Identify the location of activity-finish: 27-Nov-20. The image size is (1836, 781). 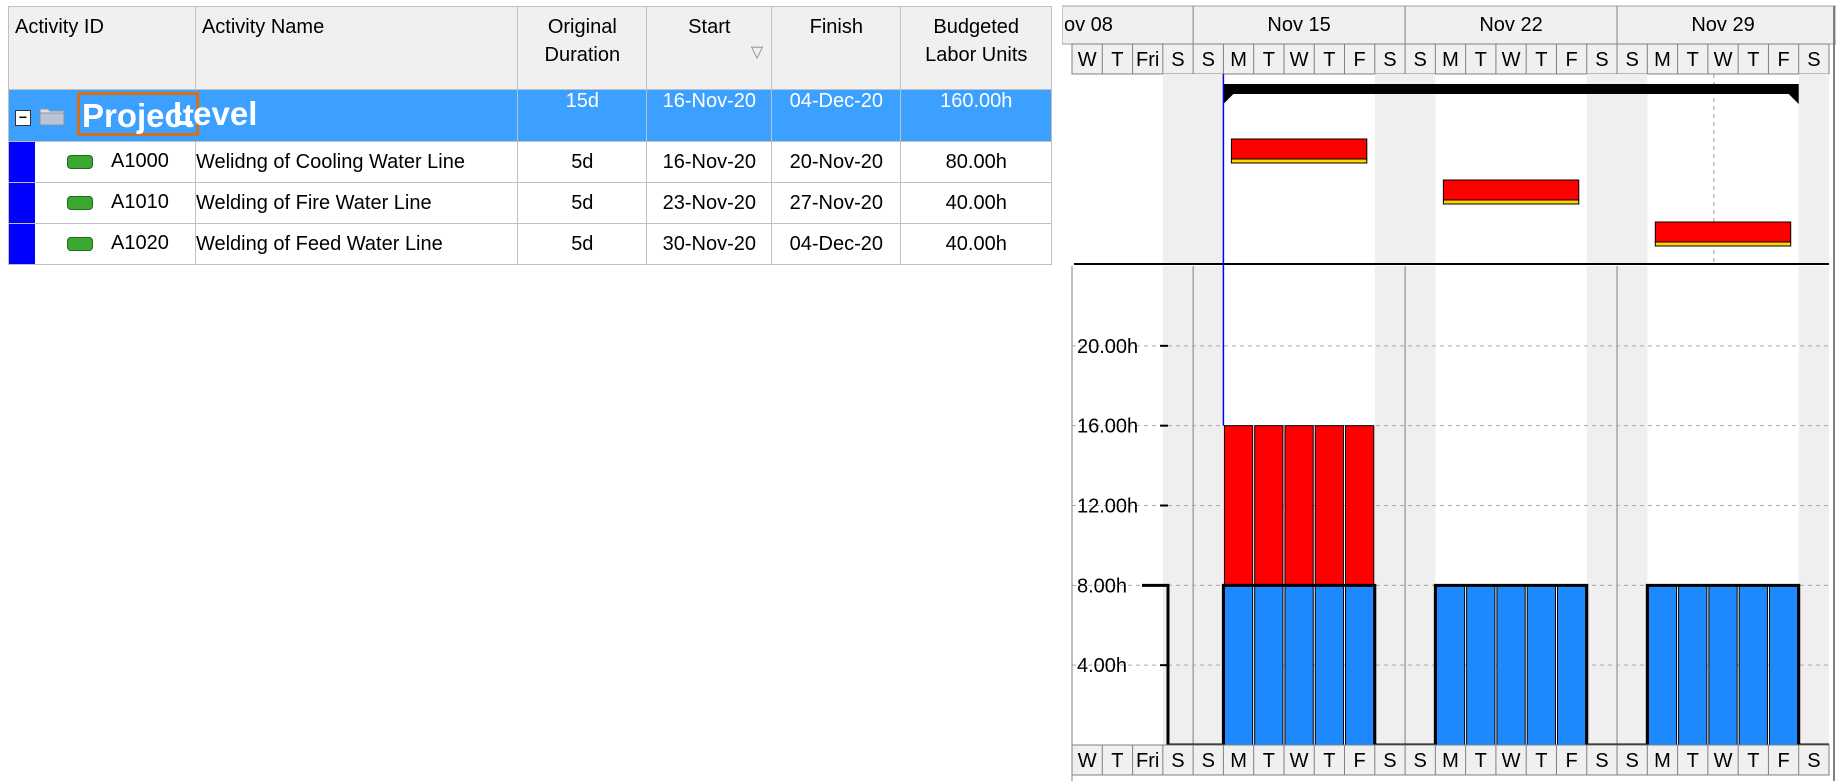
(836, 203).